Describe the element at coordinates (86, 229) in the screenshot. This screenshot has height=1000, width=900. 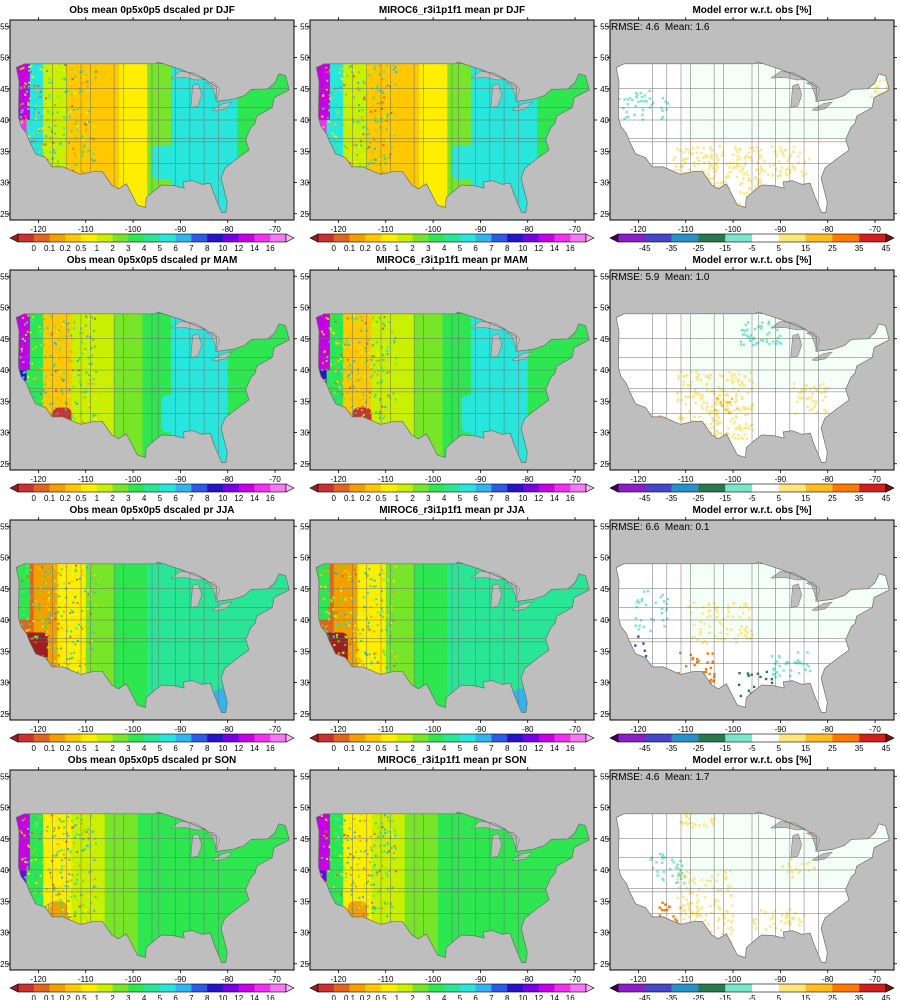
I see `lon-tick-label: -110` at that location.